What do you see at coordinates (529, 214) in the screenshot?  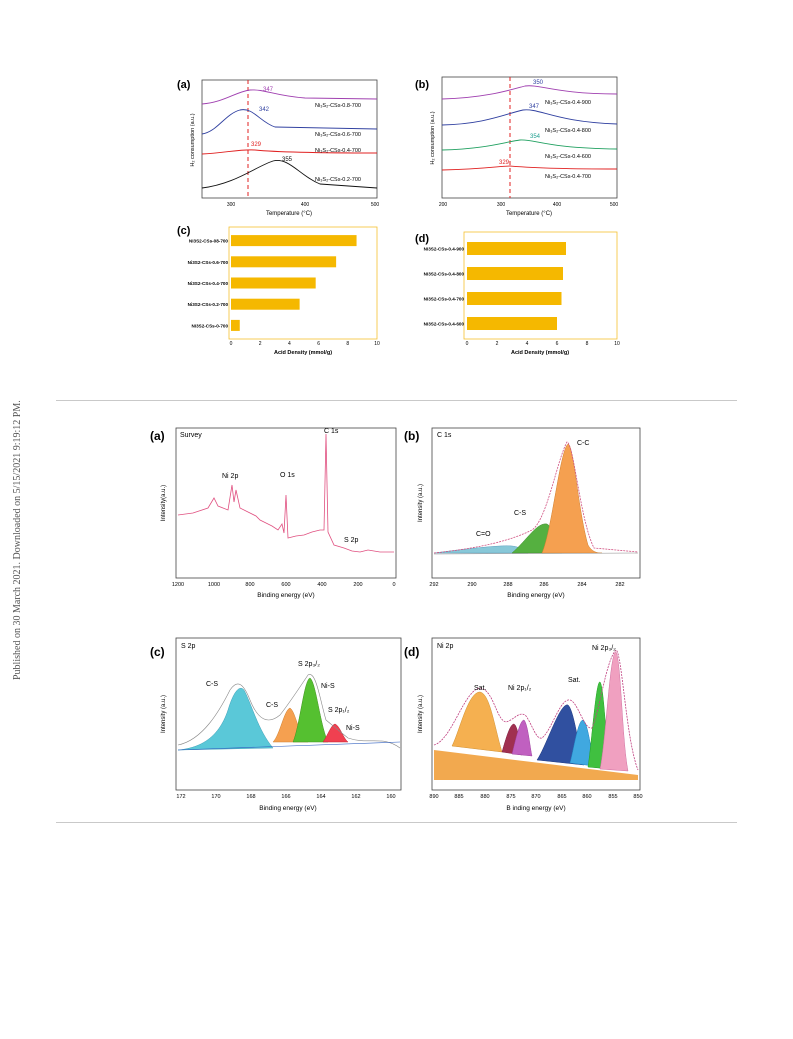 I see `fig1b-xlabel: Temperature (°C)` at bounding box center [529, 214].